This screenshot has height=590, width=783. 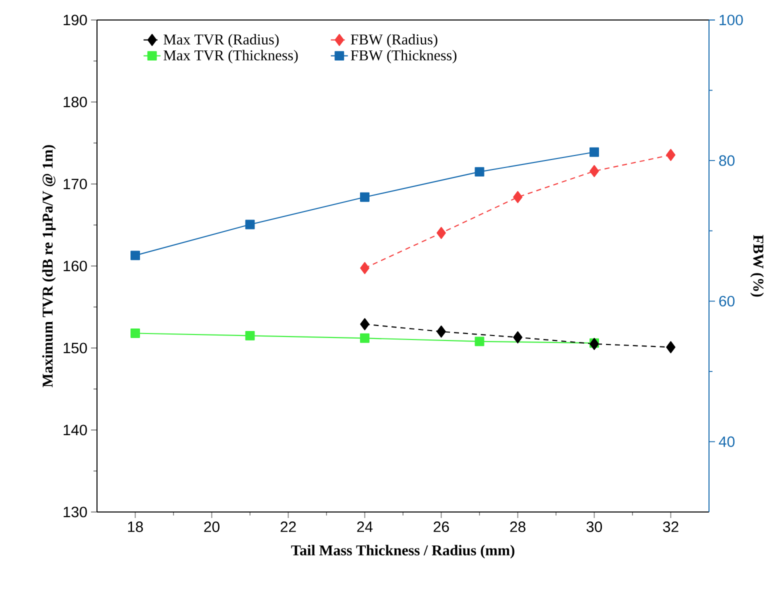 I want to click on legend-label: Max TVR (Thickness), so click(x=231, y=57).